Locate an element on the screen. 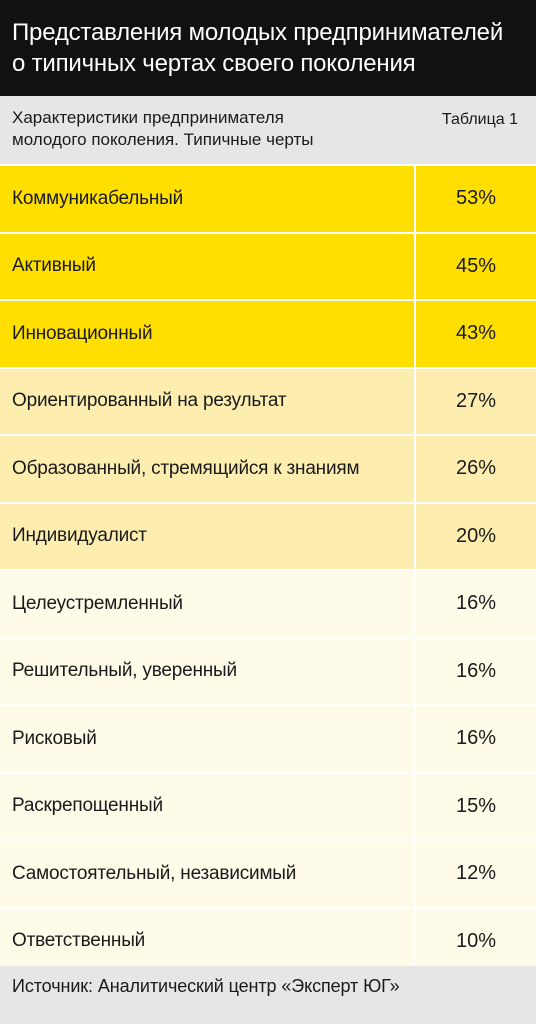  table-row: Решительный, уверенный 16% is located at coordinates (268, 672).